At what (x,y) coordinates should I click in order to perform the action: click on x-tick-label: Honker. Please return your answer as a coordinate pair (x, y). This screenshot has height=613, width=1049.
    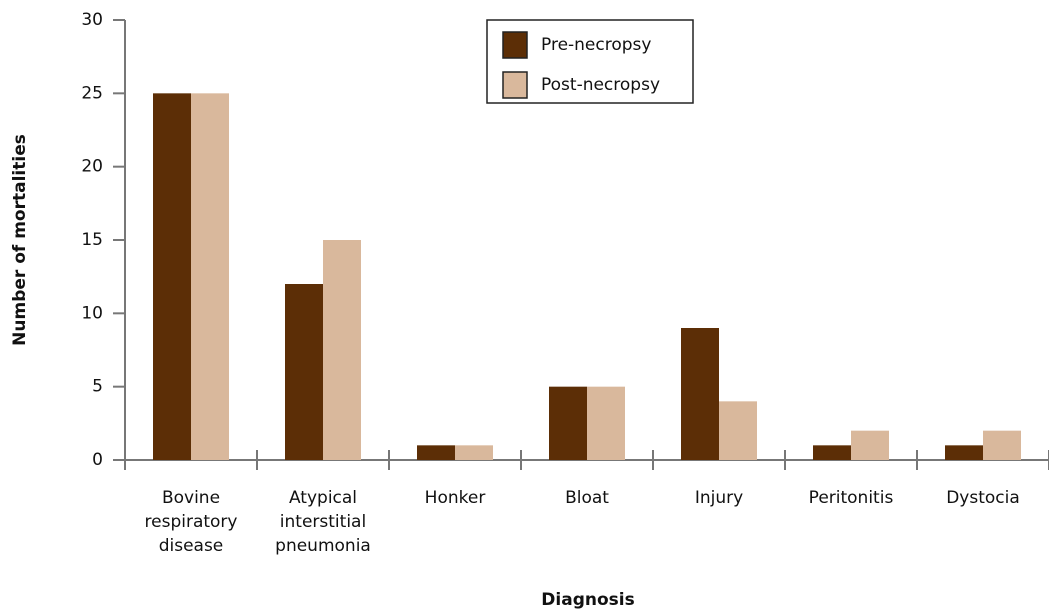
    Looking at the image, I should click on (455, 498).